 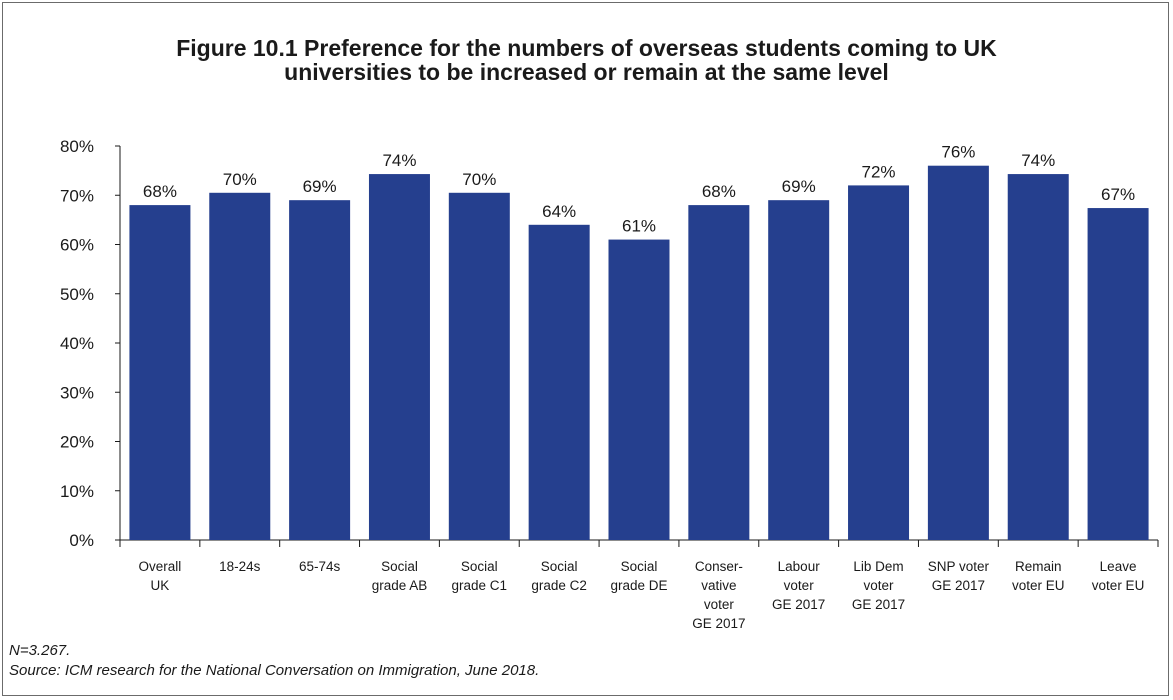 I want to click on data-label: 61%, so click(x=639, y=226).